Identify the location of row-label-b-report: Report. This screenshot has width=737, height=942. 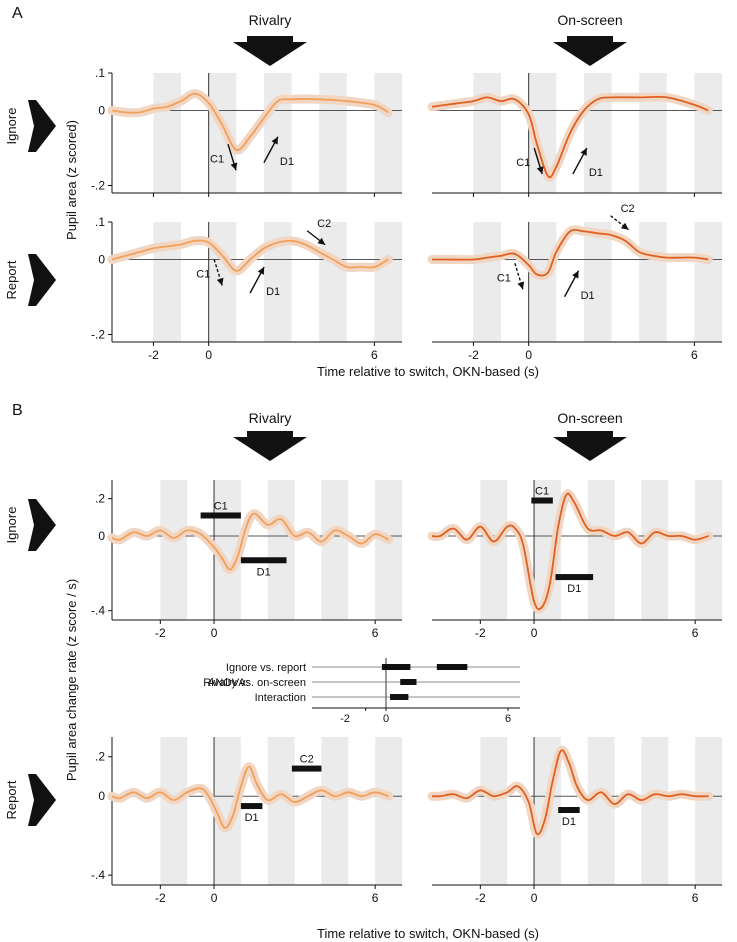
(11, 799).